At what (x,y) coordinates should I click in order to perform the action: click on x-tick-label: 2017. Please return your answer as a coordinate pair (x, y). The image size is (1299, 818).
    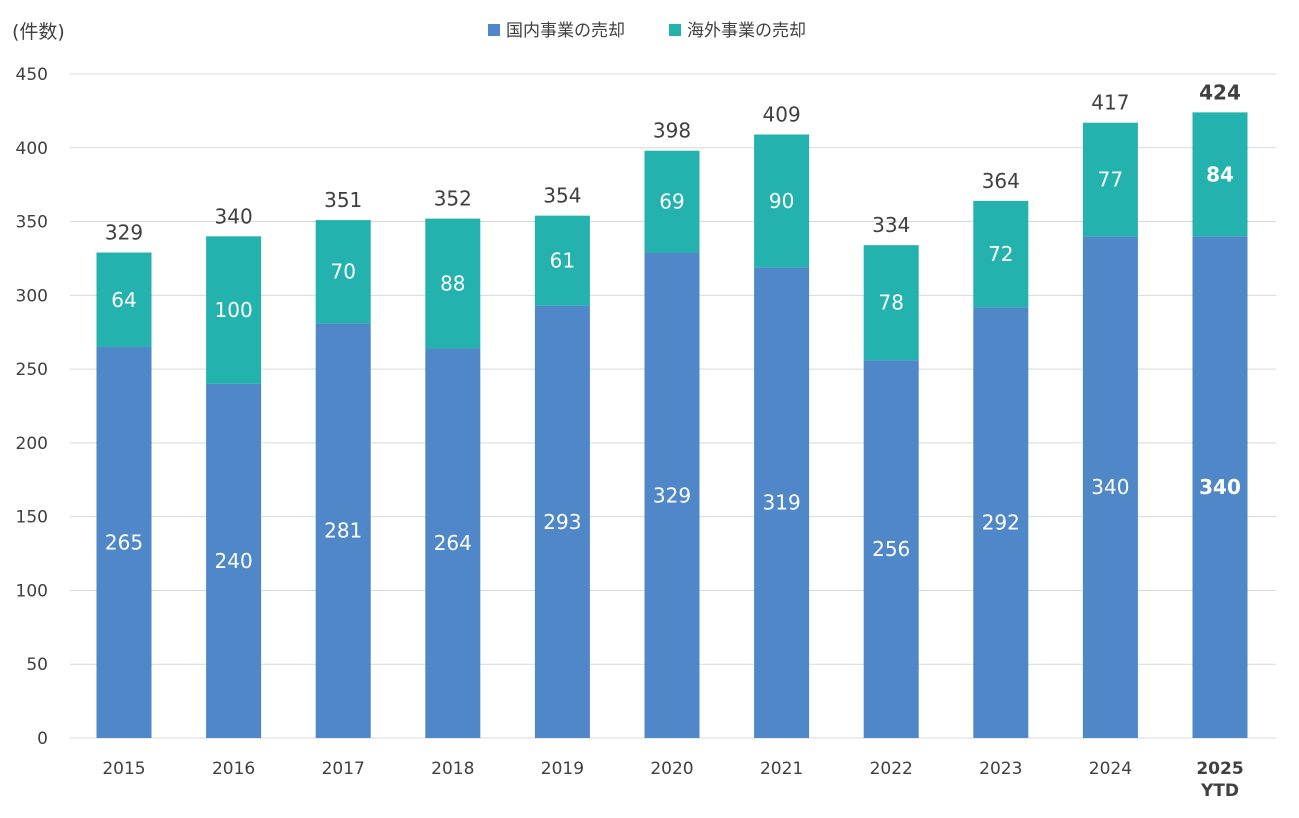
    Looking at the image, I should click on (343, 769).